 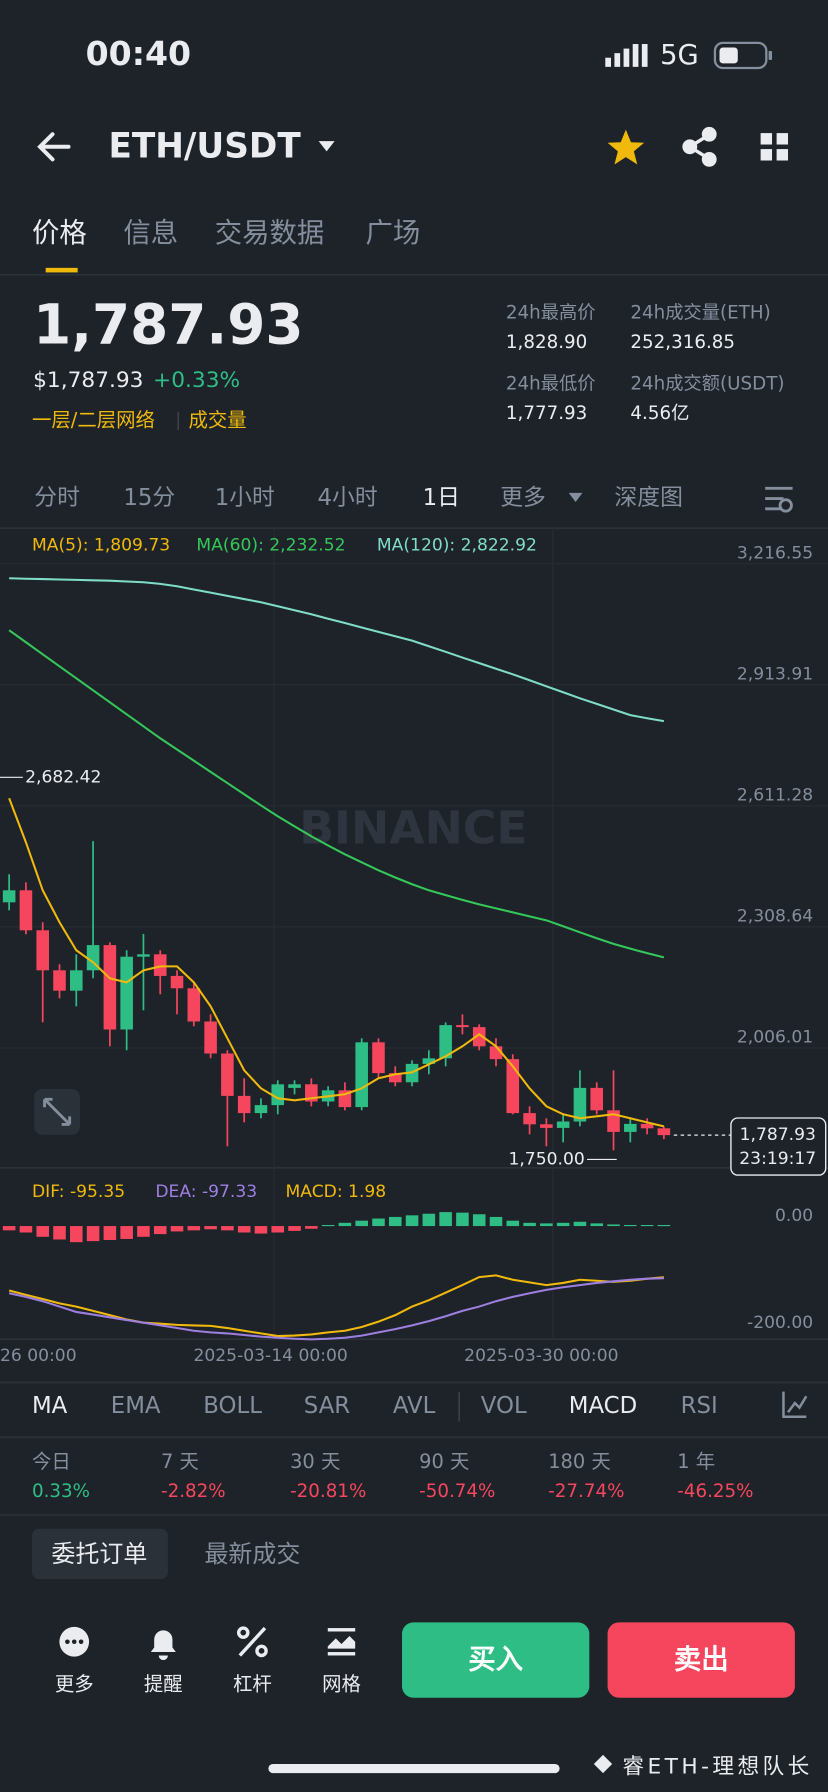 What do you see at coordinates (327, 1406) in the screenshot?
I see `indicator-tab: SAR` at bounding box center [327, 1406].